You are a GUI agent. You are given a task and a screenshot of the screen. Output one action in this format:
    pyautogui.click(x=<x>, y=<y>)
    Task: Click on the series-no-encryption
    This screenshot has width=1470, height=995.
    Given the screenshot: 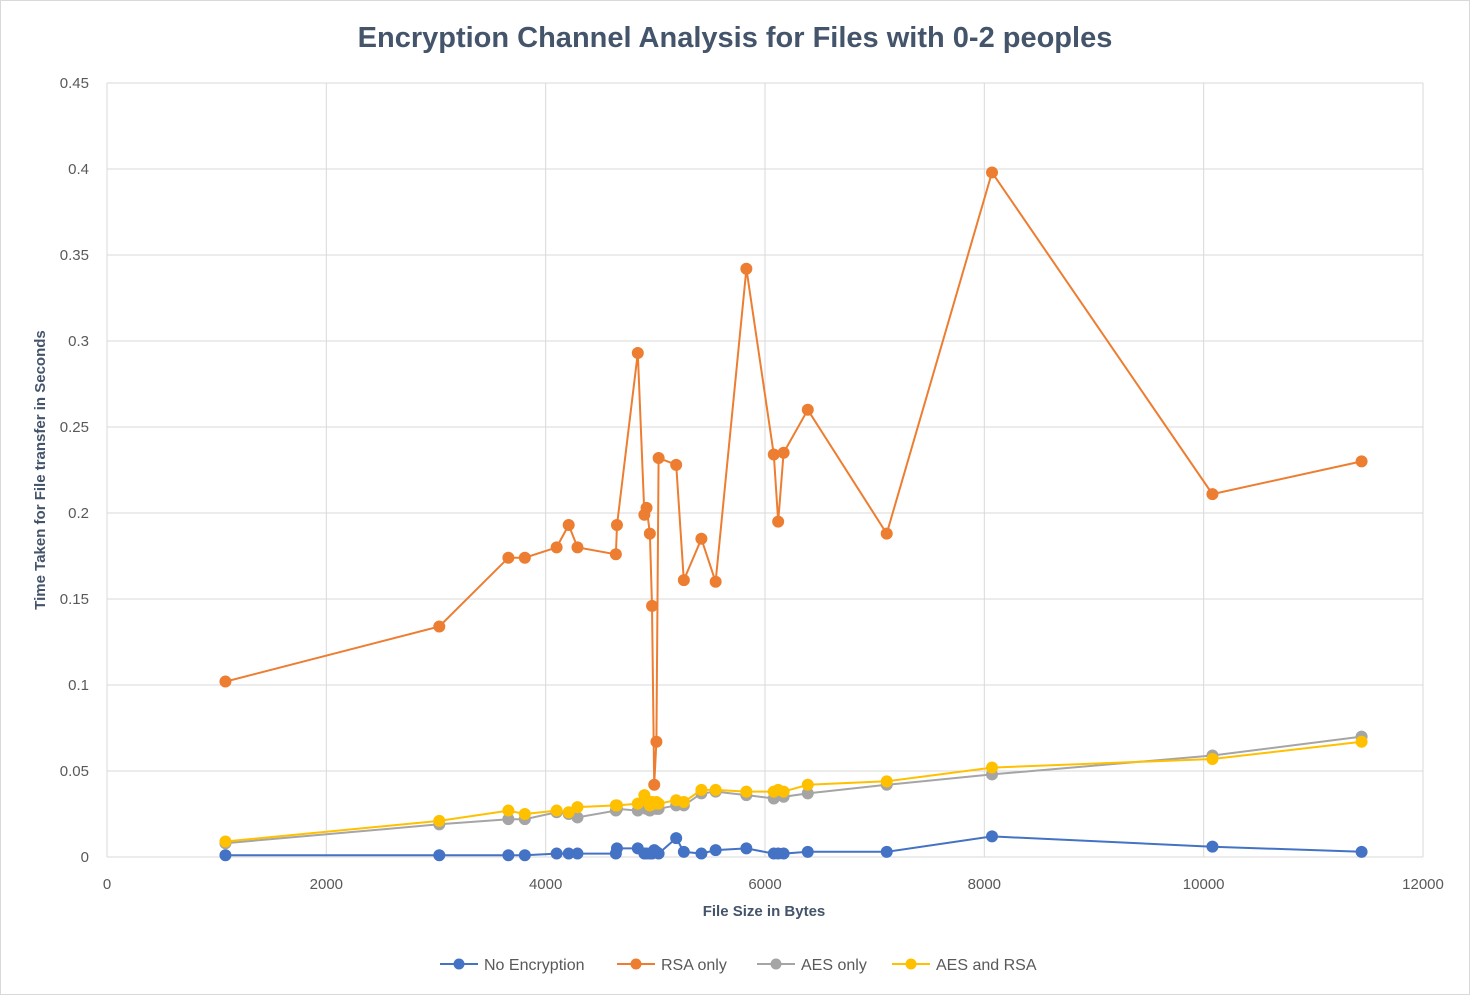 What is the action you would take?
    pyautogui.click(x=793, y=846)
    